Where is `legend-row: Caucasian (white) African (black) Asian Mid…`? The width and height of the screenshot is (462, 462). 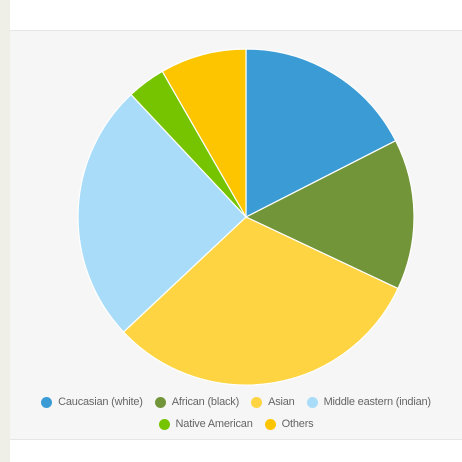
legend-row: Caucasian (white) African (black) Asian Mid… is located at coordinates (236, 402).